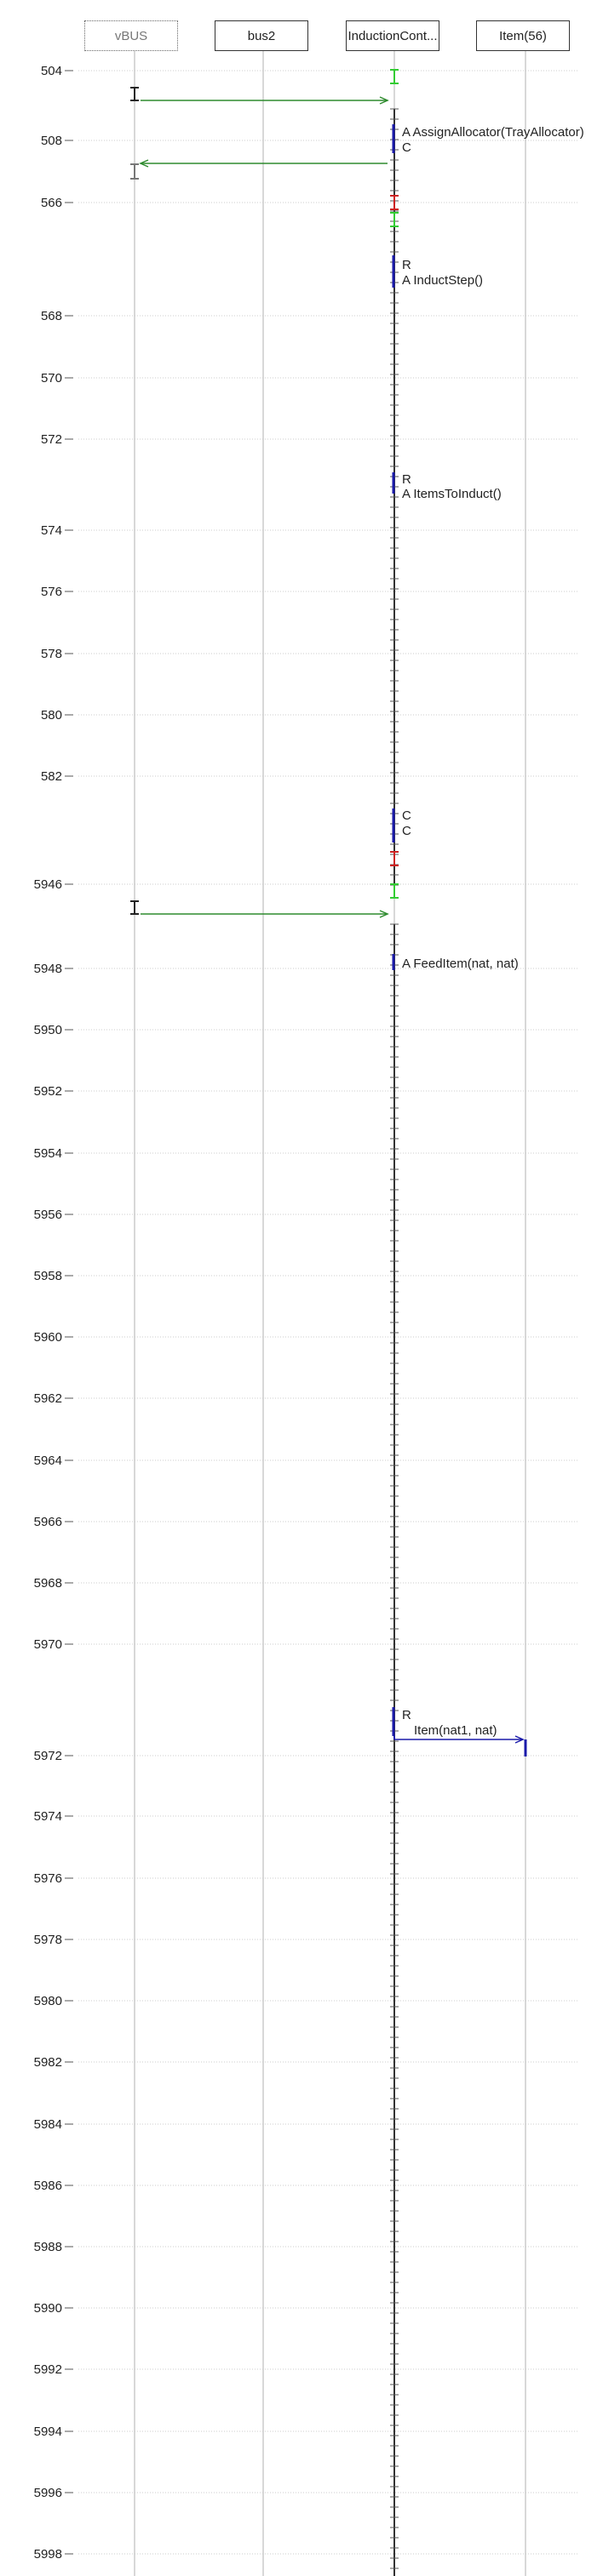 This screenshot has height=2576, width=603. What do you see at coordinates (48, 2369) in the screenshot?
I see `time-tick-label: 5992` at bounding box center [48, 2369].